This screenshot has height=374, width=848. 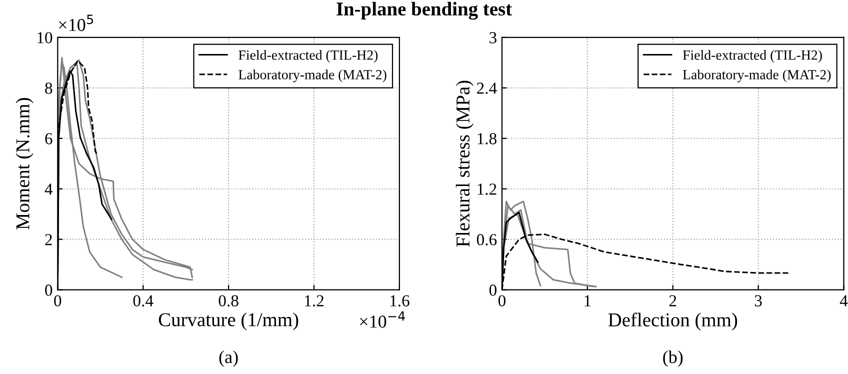 I want to click on x-tick-label: 3, so click(x=758, y=300).